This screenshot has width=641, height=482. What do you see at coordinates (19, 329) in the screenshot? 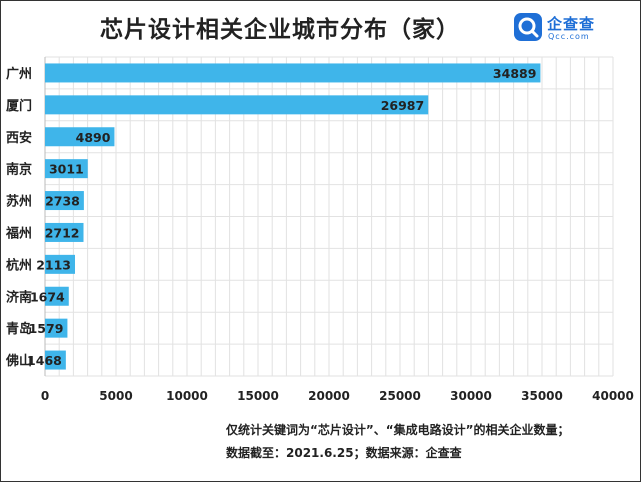
I see `category-label: 青岛` at bounding box center [19, 329].